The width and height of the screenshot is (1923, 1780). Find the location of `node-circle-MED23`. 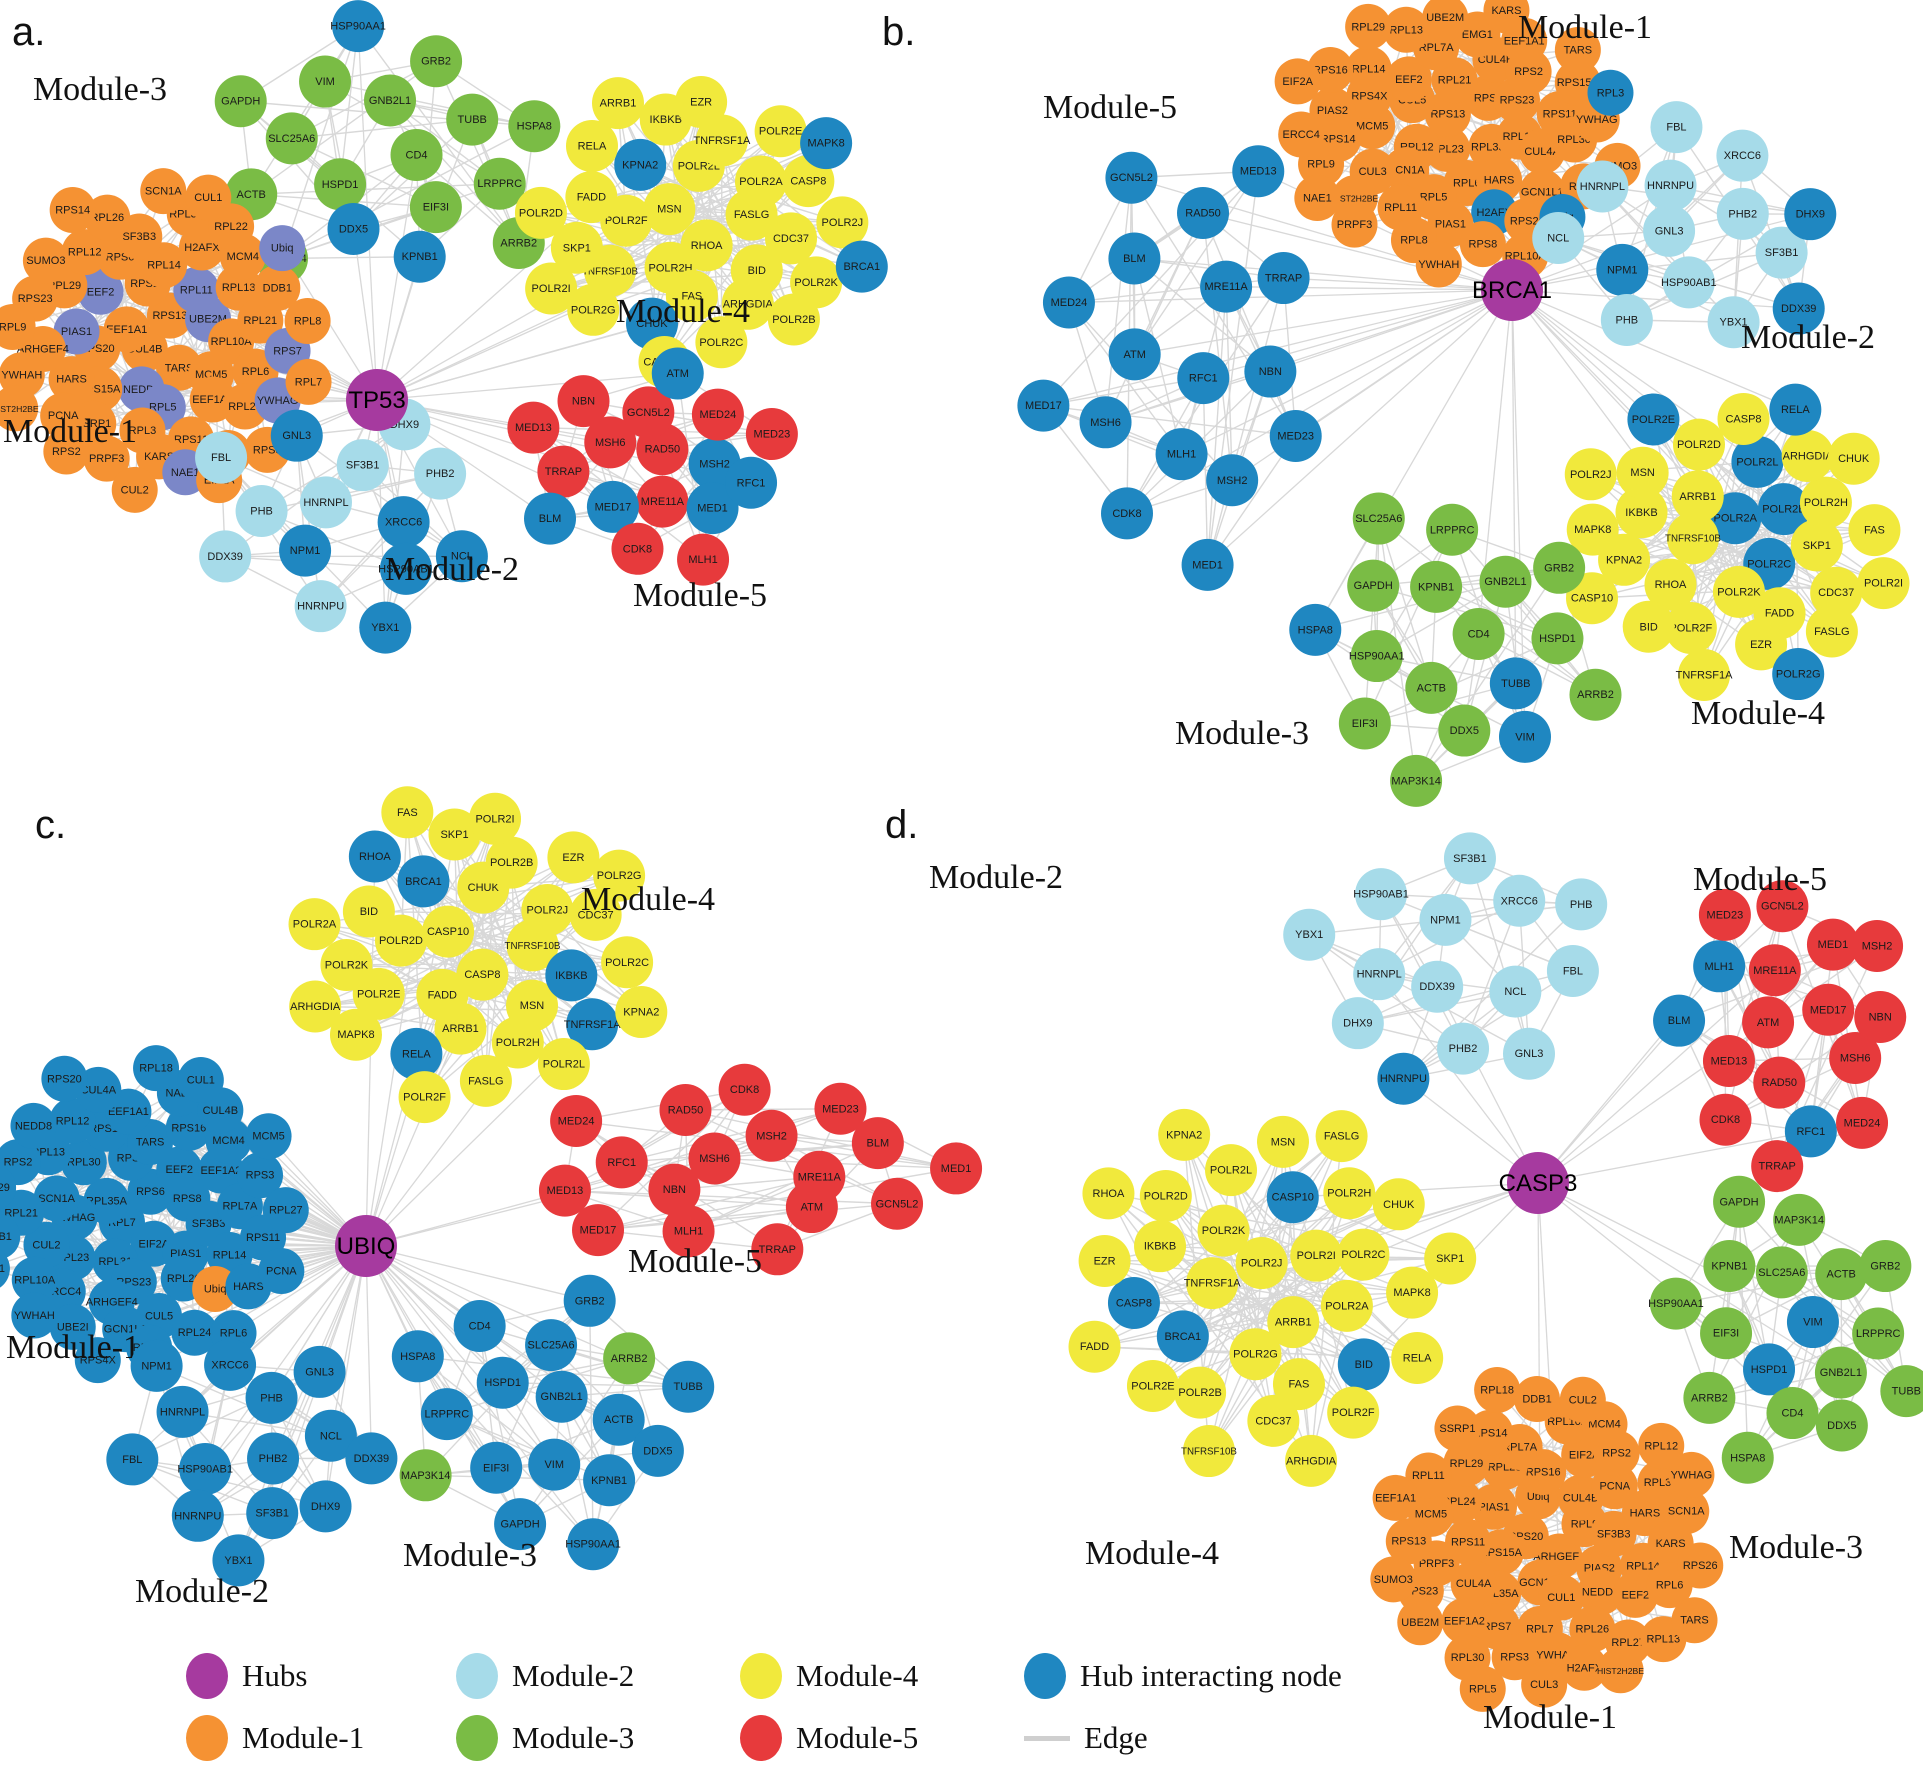

node-circle-MED23 is located at coordinates (772, 434).